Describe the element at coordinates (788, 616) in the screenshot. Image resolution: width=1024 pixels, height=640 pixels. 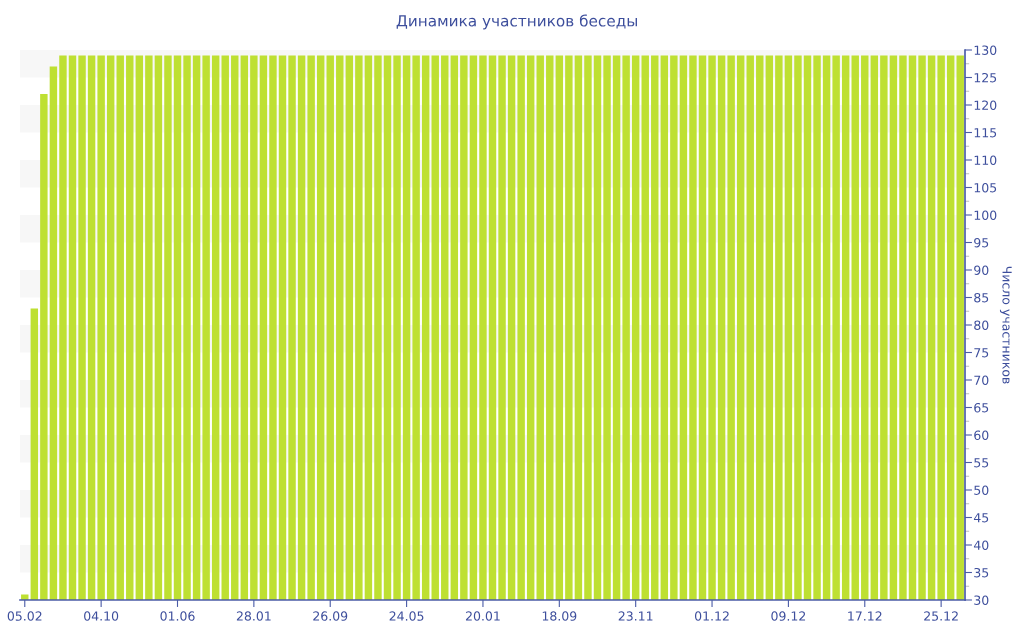
I see `x-tick-label: 09.12` at that location.